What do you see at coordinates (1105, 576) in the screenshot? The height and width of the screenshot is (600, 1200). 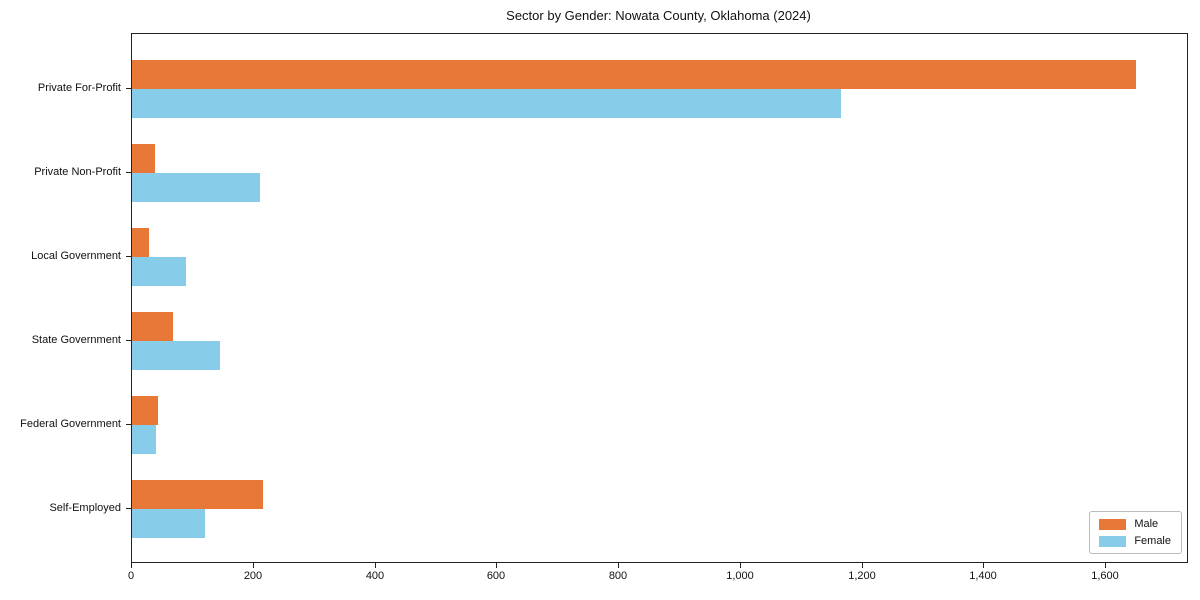 I see `x-tick-label: 1,600` at bounding box center [1105, 576].